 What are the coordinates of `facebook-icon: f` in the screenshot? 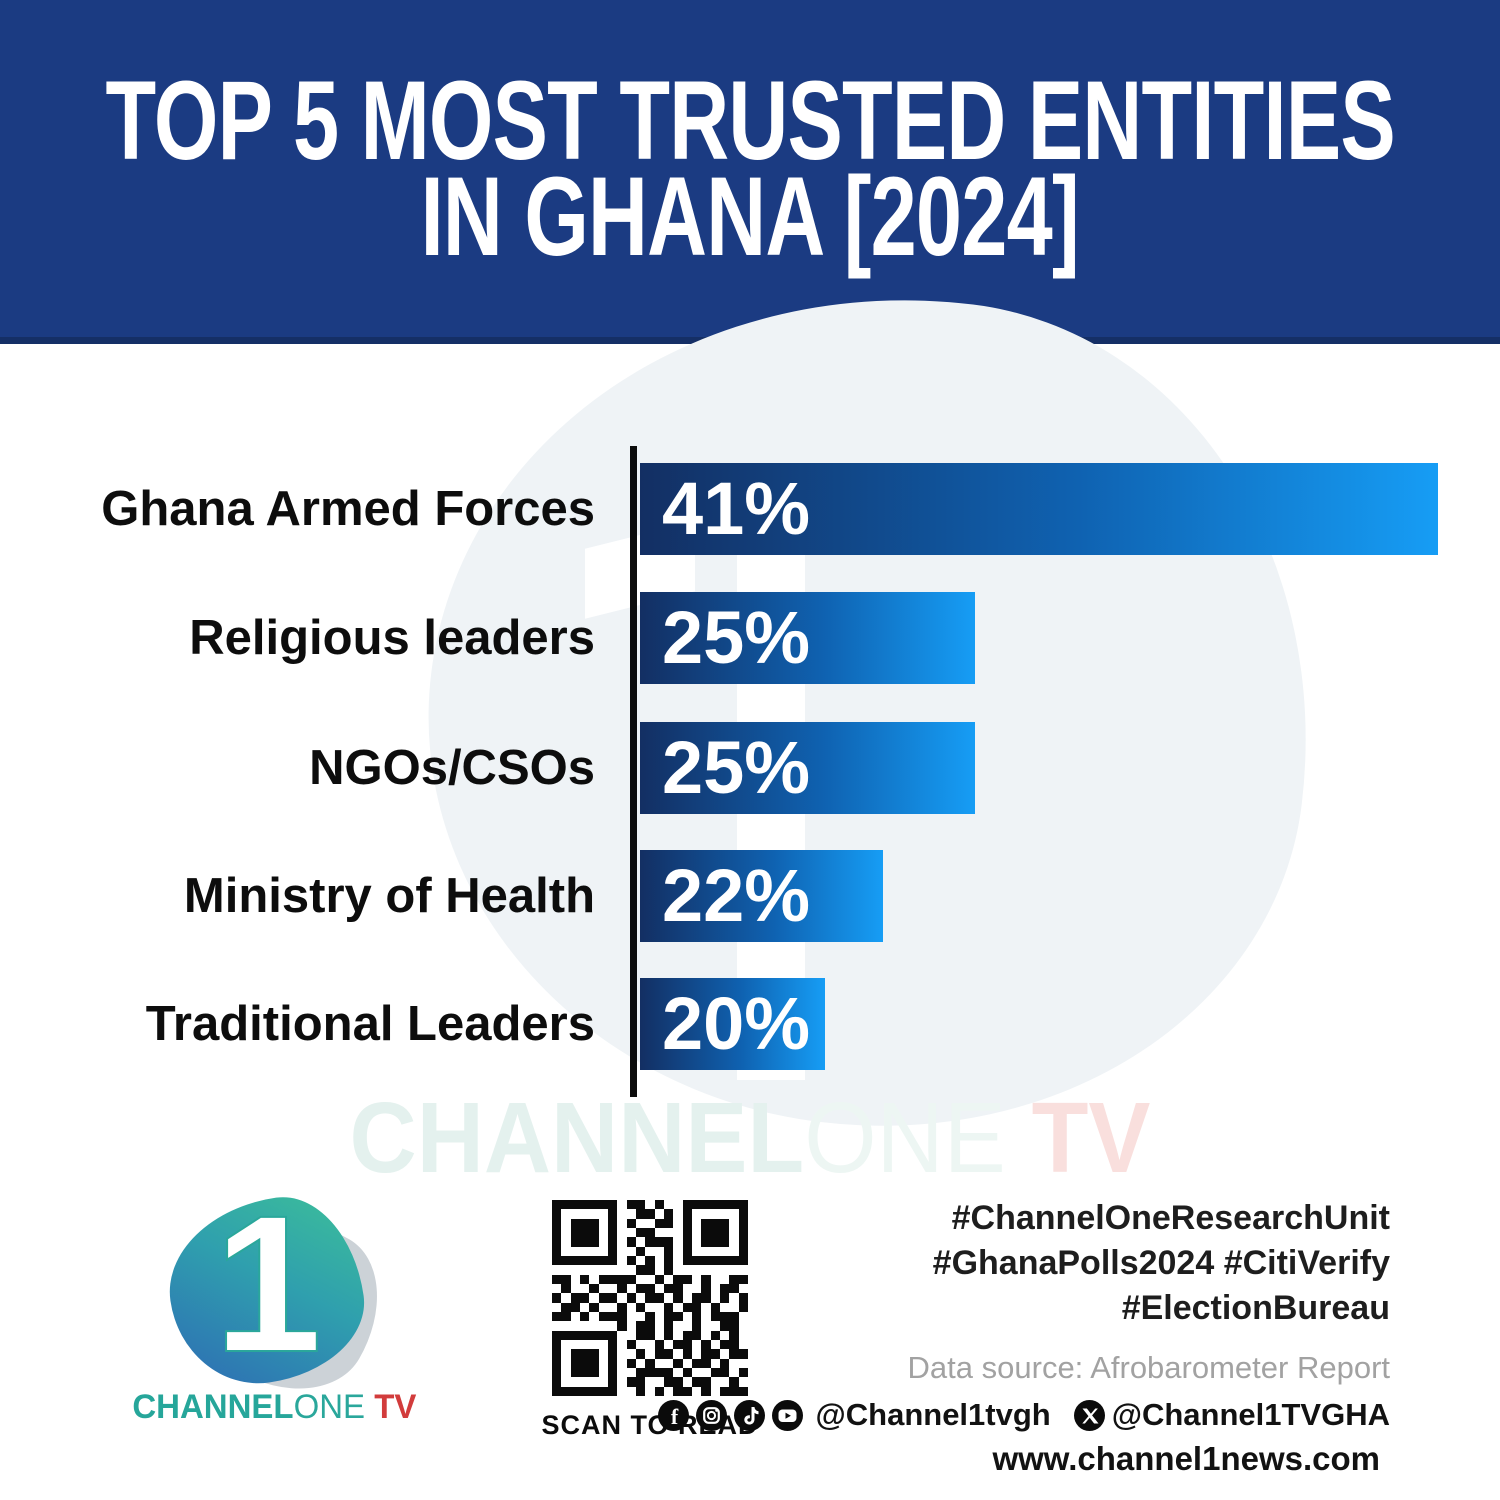 It's located at (673, 1415).